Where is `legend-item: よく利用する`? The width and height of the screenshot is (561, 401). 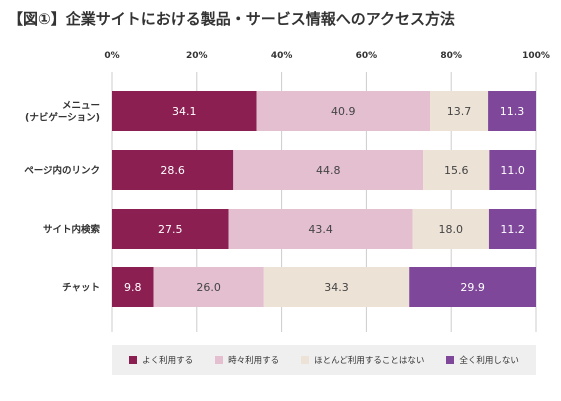 legend-item: よく利用する is located at coordinates (161, 360).